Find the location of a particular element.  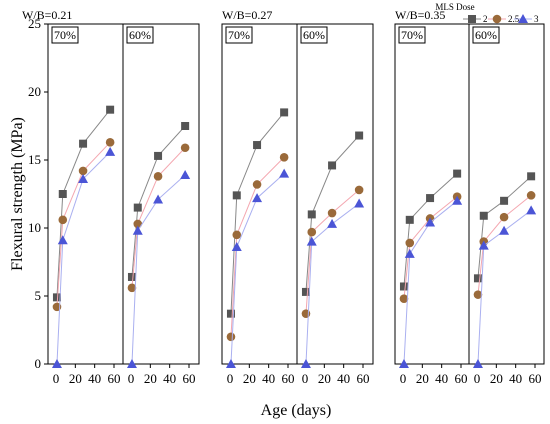

group-label: W/B=0.21 is located at coordinates (47, 15).